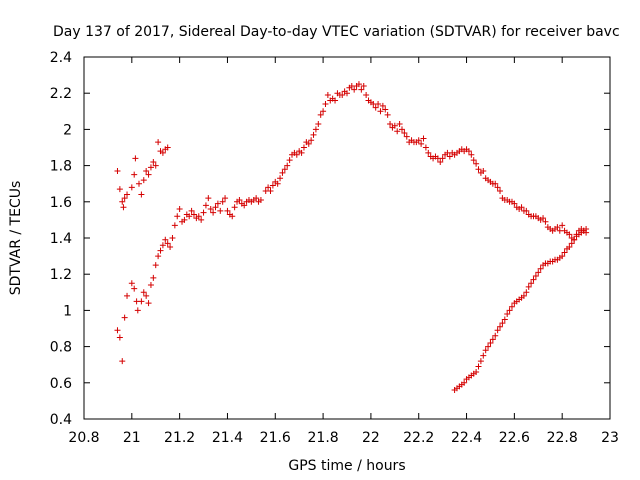 Image resolution: width=640 pixels, height=480 pixels. I want to click on y-tick-label: 2, so click(67, 130).